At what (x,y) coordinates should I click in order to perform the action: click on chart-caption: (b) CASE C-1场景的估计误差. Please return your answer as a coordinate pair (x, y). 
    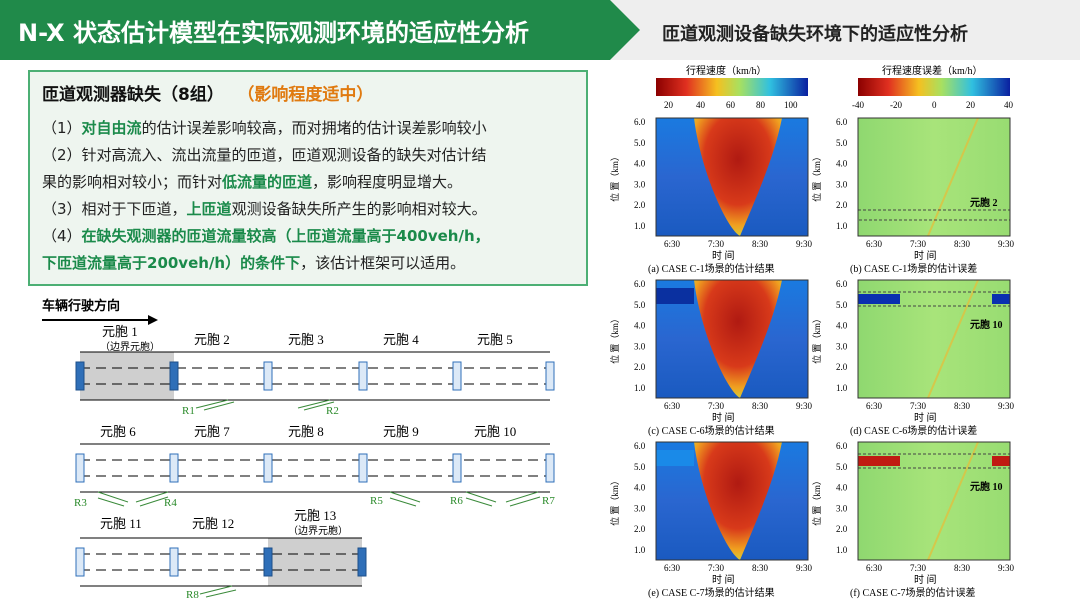
    Looking at the image, I should click on (913, 268).